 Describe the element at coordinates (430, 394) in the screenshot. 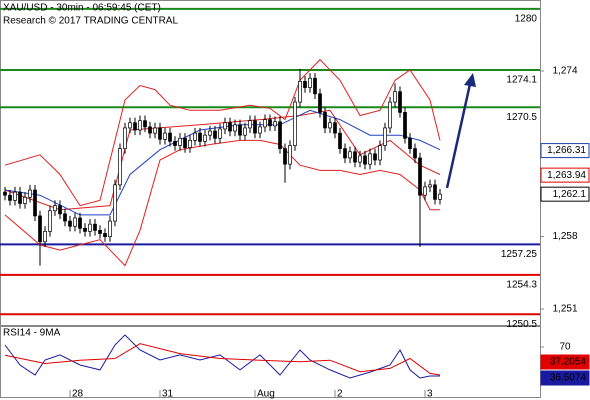

I see `x-tick-label: 3` at that location.